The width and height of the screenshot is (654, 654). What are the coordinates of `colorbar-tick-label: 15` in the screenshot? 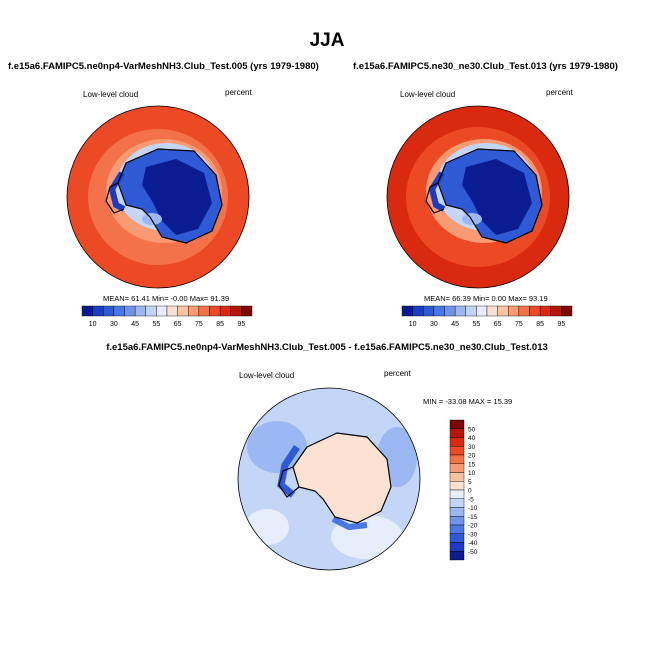 It's located at (472, 464).